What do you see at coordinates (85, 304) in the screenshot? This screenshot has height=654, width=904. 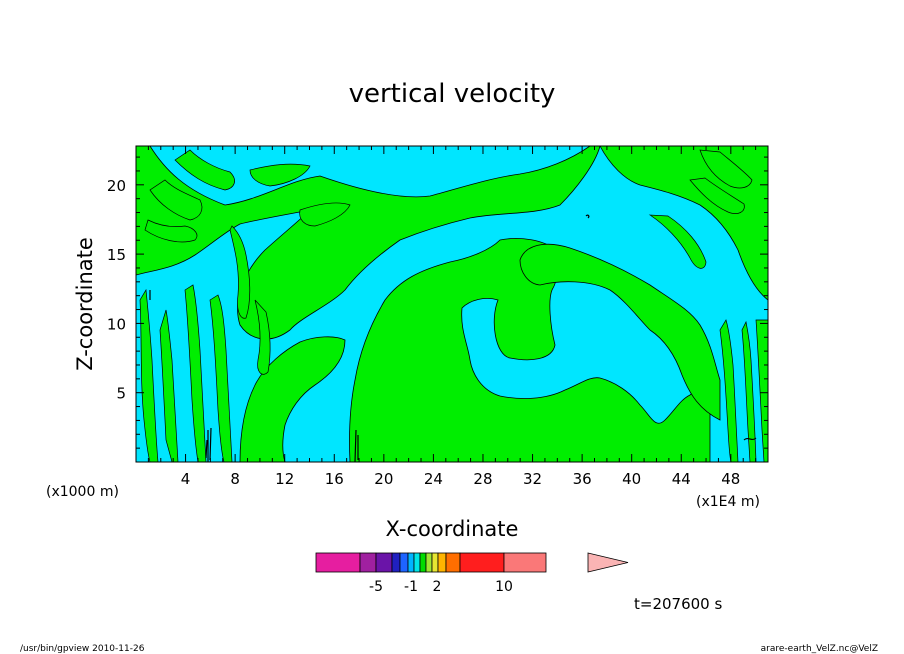 I see `y-axis-label: Z-coordinate` at bounding box center [85, 304].